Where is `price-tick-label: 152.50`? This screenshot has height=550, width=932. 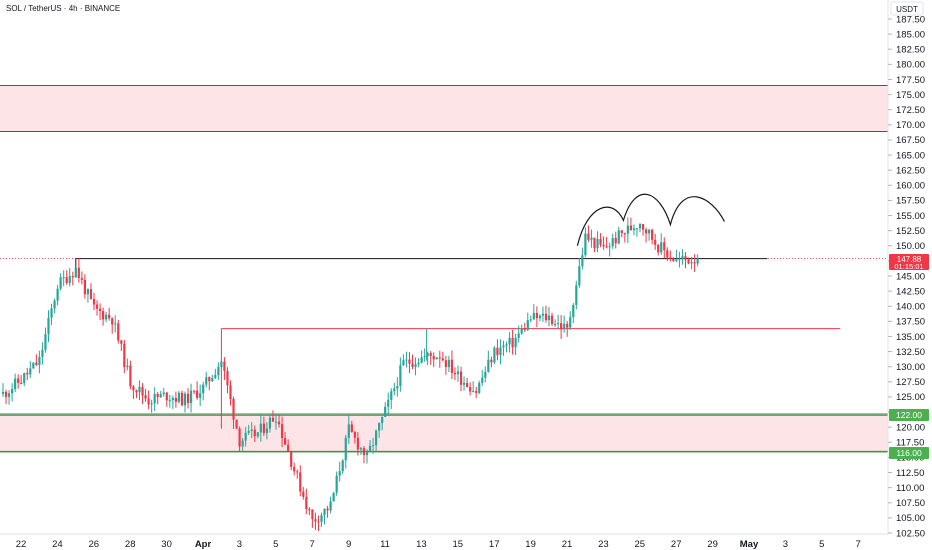 price-tick-label: 152.50 is located at coordinates (910, 231).